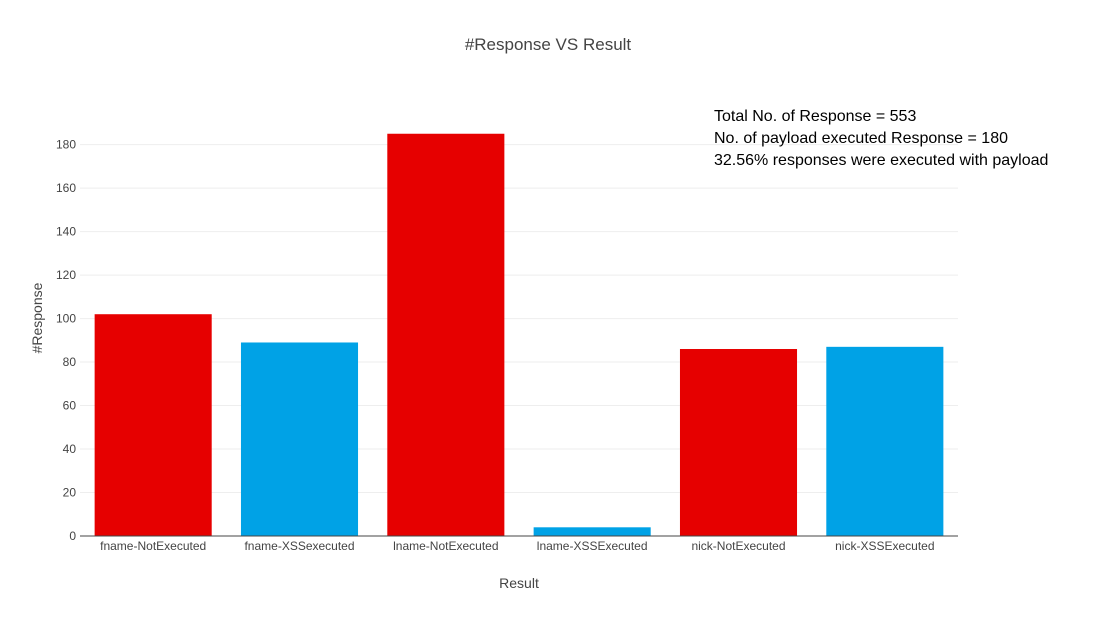  I want to click on y-tick-label: 160, so click(66, 188).